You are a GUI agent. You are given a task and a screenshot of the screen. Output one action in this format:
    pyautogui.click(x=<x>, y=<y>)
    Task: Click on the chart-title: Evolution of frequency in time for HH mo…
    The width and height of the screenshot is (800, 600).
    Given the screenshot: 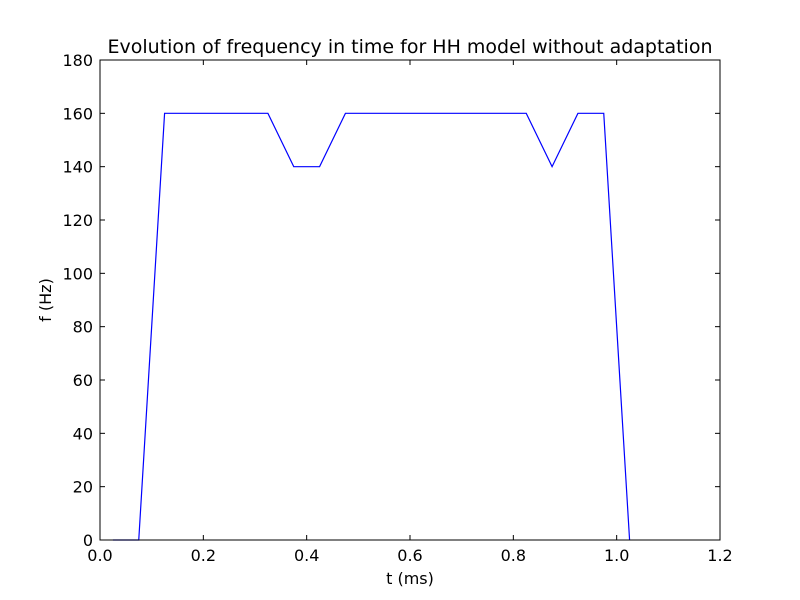 What is the action you would take?
    pyautogui.click(x=410, y=47)
    